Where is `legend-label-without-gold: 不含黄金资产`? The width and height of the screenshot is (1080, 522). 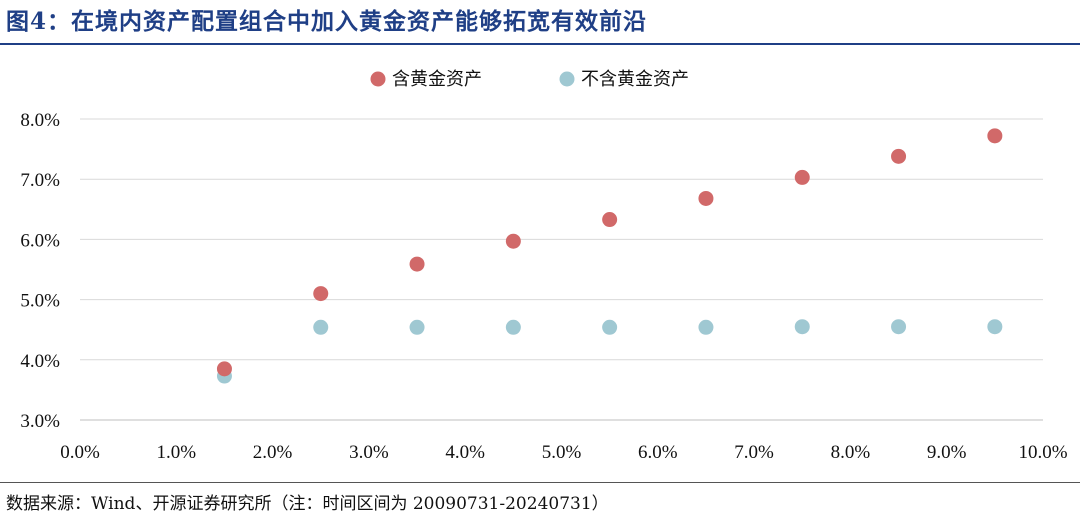
legend-label-without-gold: 不含黄金资产 is located at coordinates (635, 79).